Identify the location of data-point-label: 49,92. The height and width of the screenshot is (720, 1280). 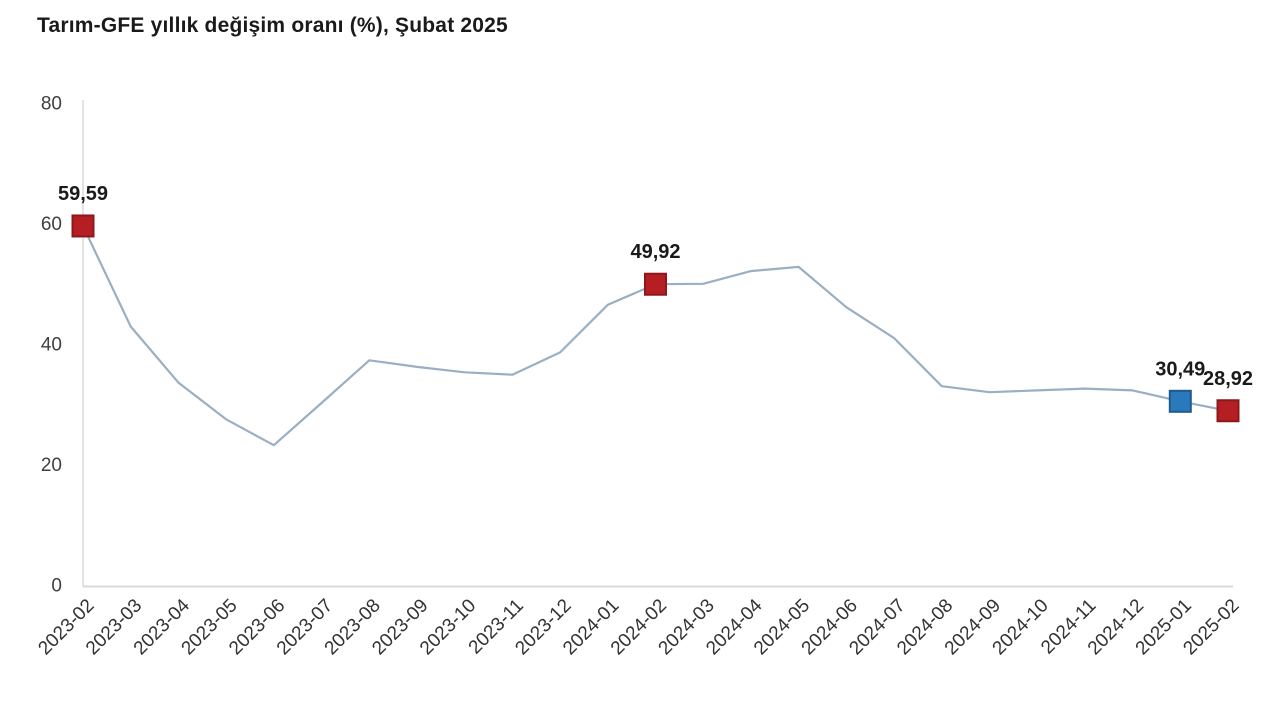
(655, 252).